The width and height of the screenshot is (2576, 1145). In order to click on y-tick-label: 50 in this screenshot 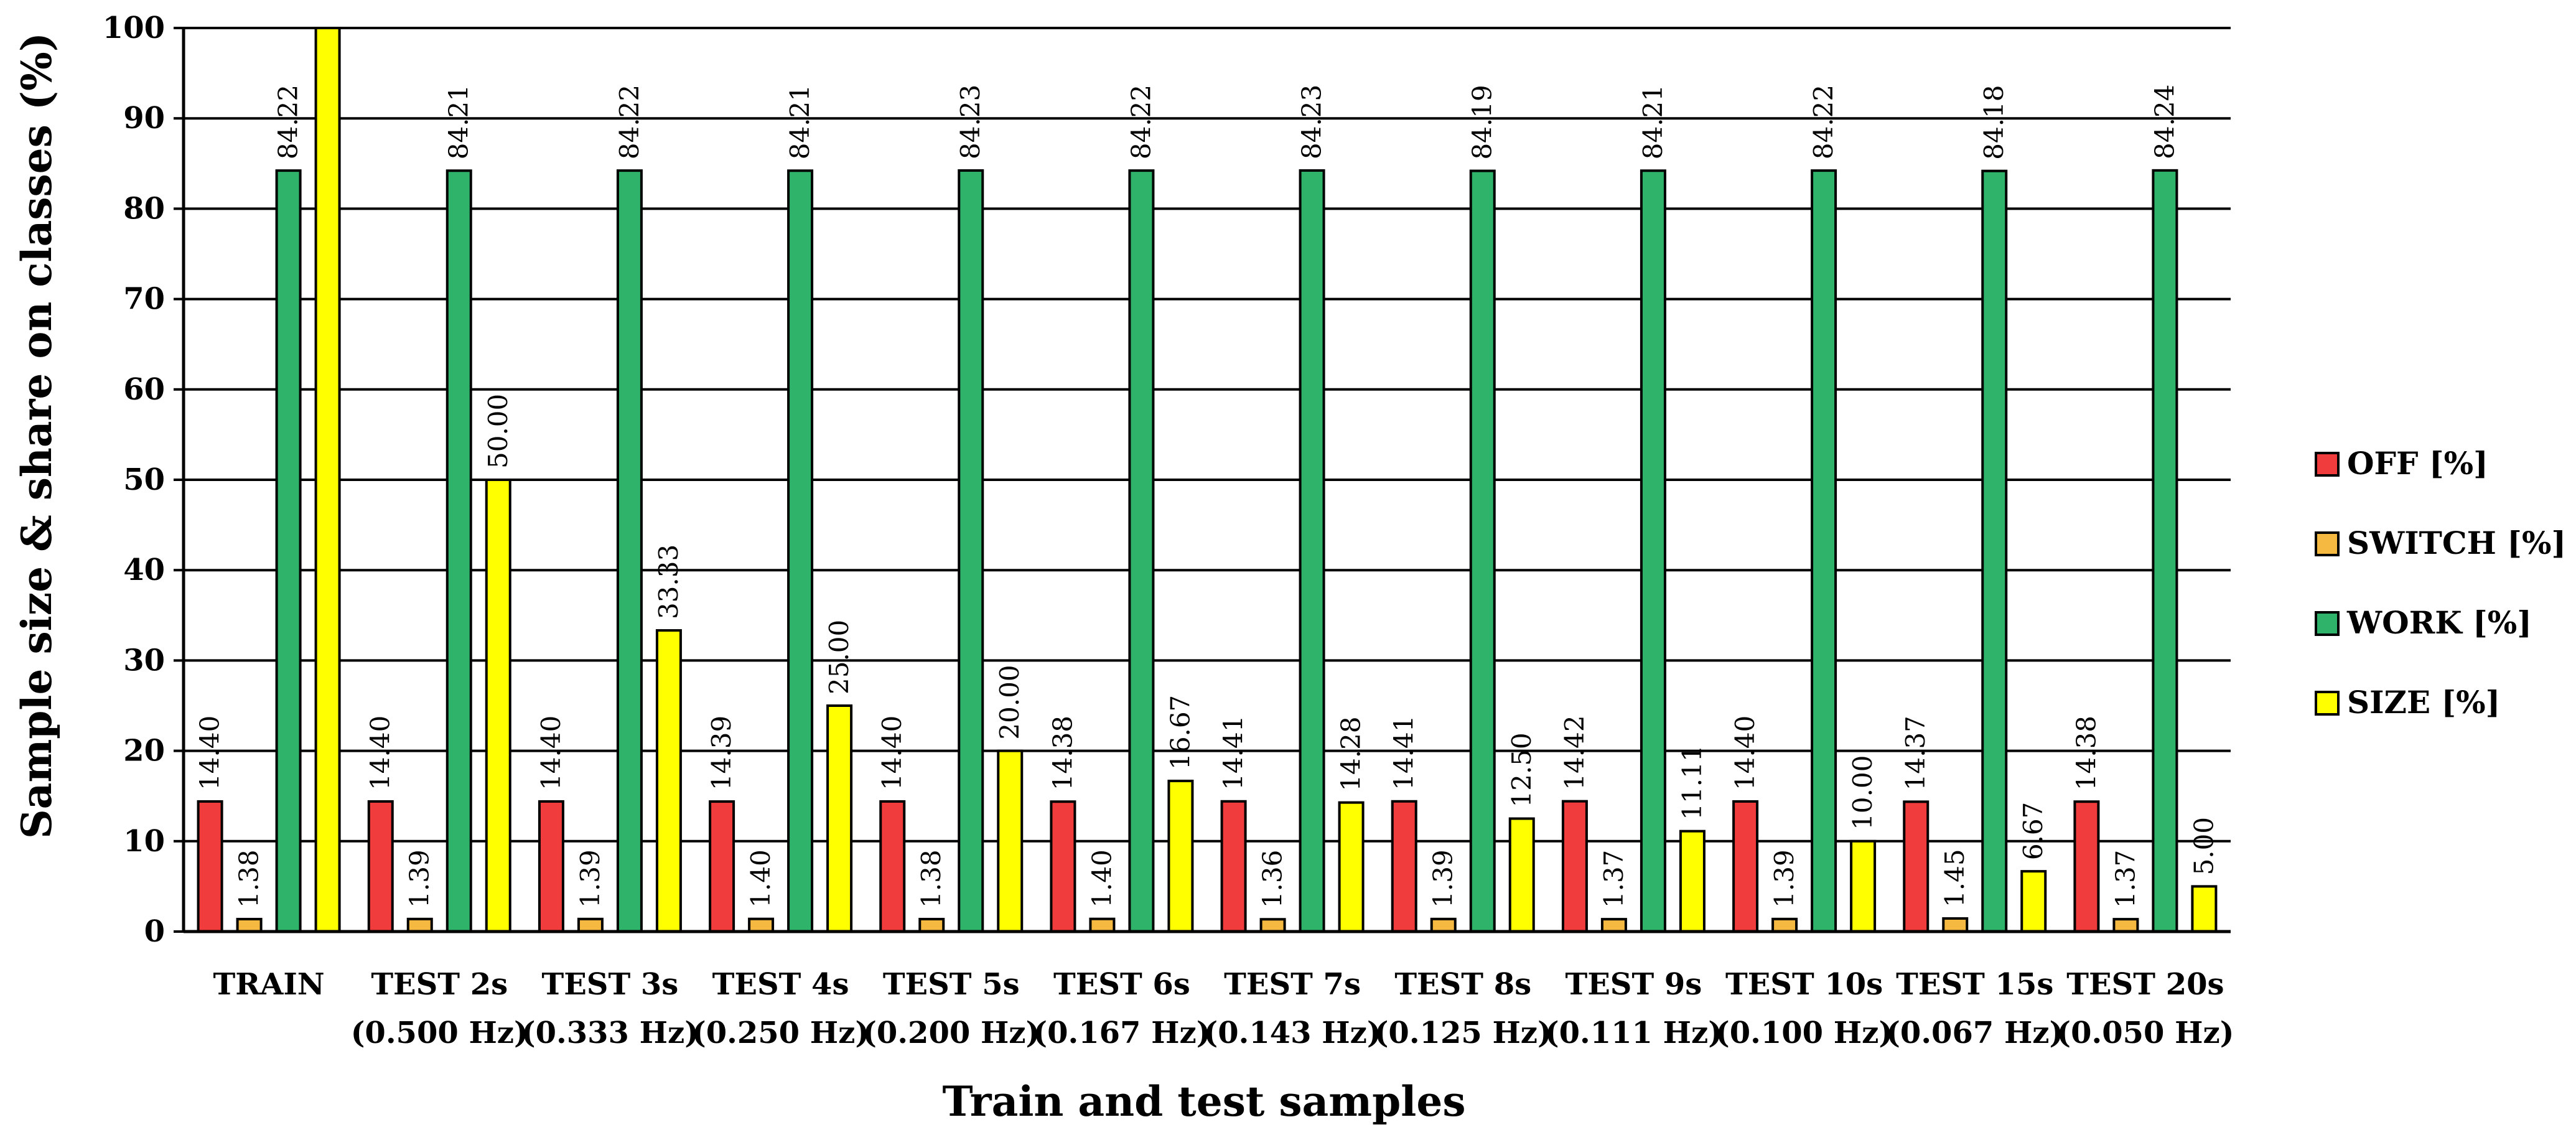, I will do `click(144, 479)`.